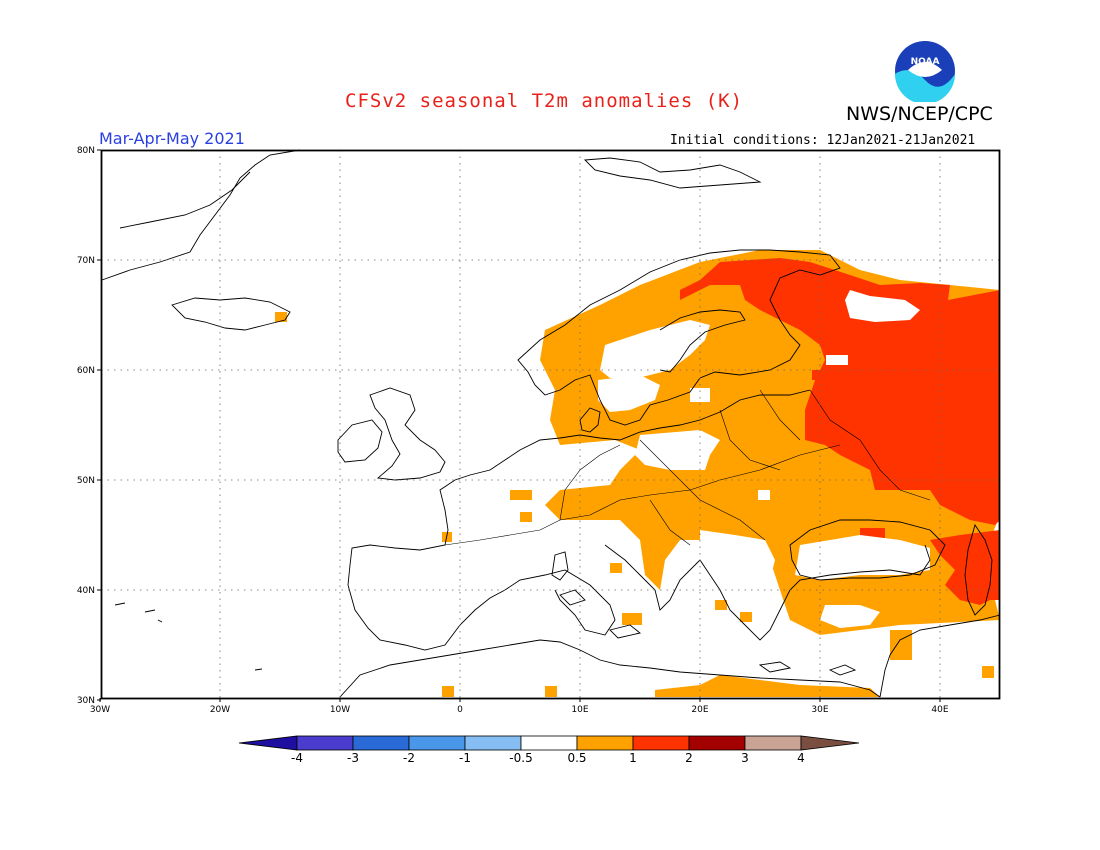 The width and height of the screenshot is (1100, 850). What do you see at coordinates (220, 710) in the screenshot?
I see `lon-label: 20W` at bounding box center [220, 710].